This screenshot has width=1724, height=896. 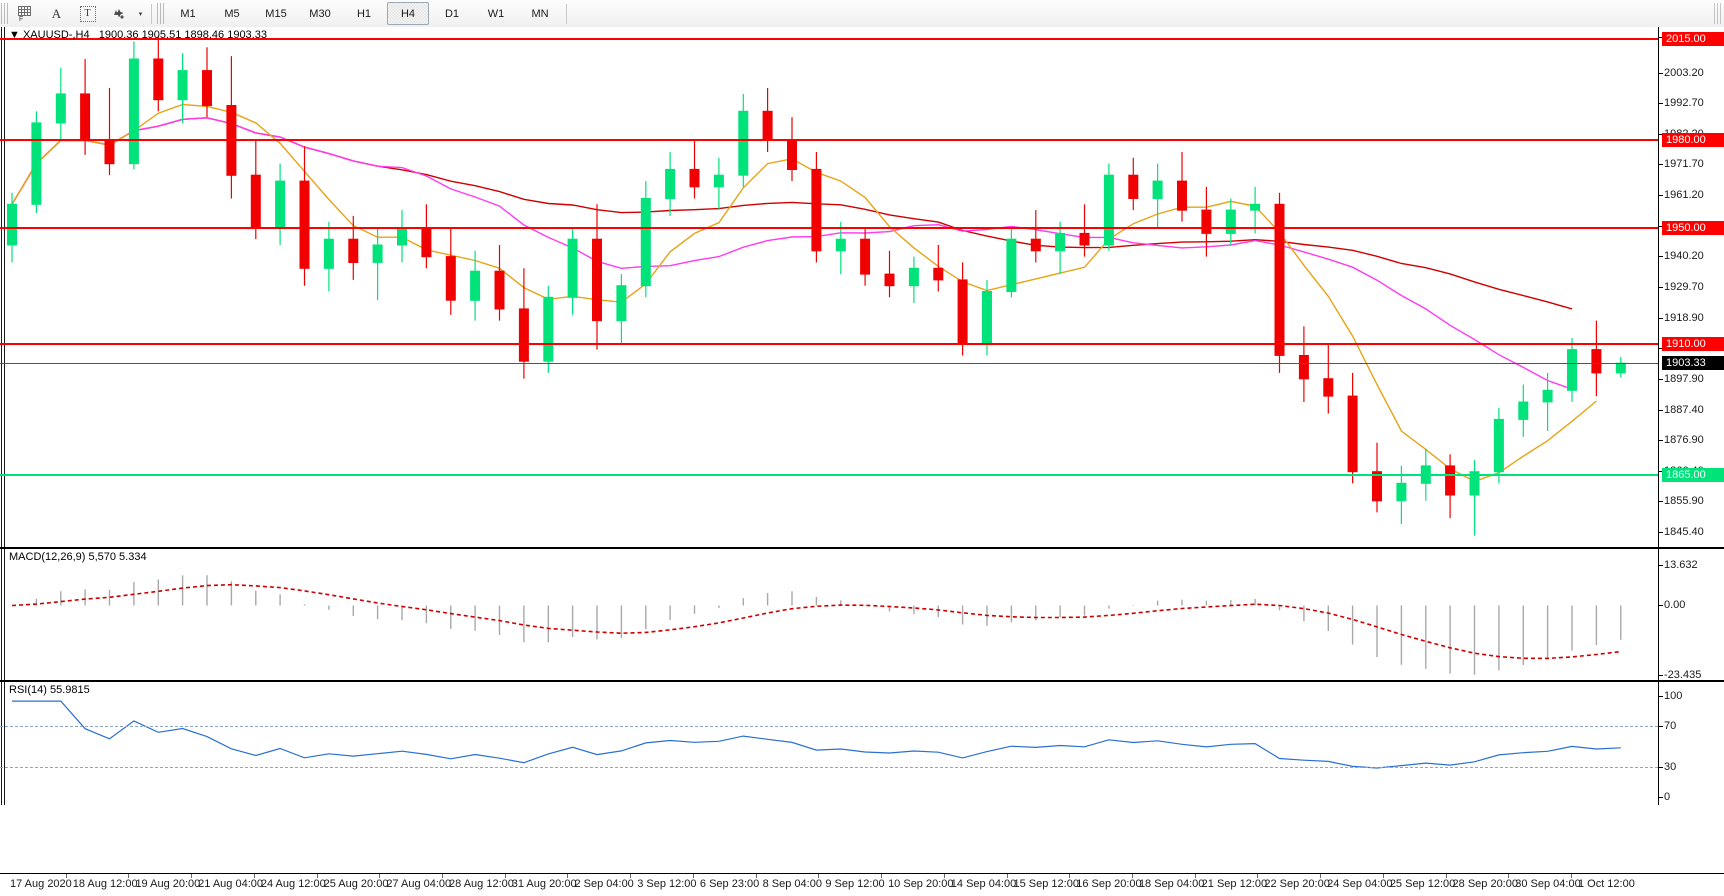 I want to click on time-axis-label: 19 Aug 20:00, so click(x=168, y=884).